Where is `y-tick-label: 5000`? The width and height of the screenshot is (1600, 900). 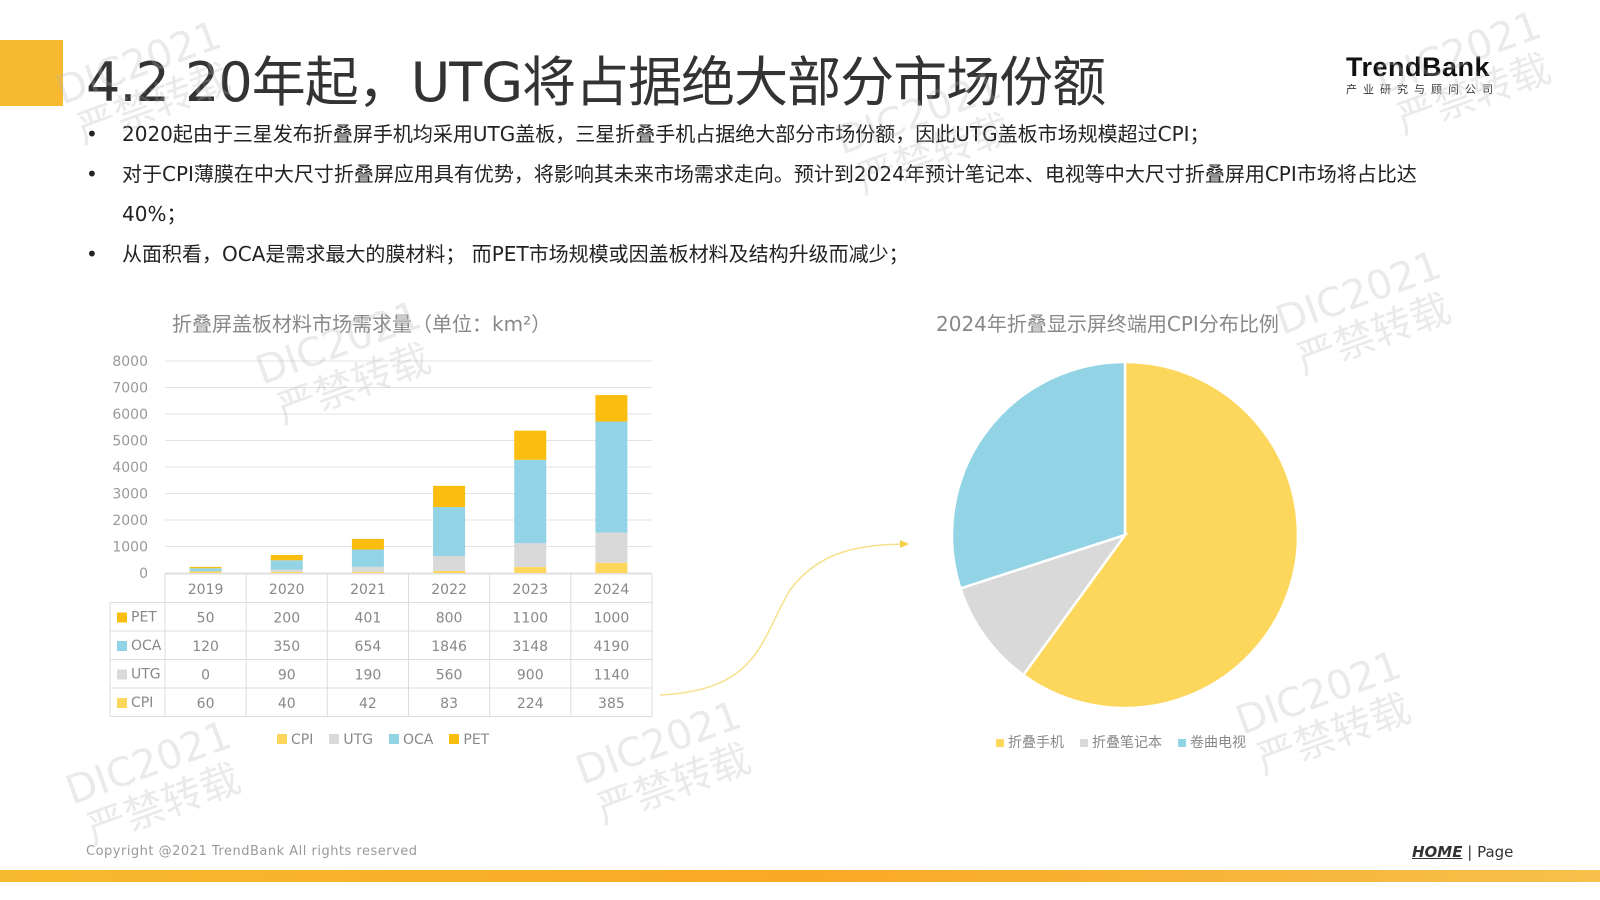 y-tick-label: 5000 is located at coordinates (130, 442).